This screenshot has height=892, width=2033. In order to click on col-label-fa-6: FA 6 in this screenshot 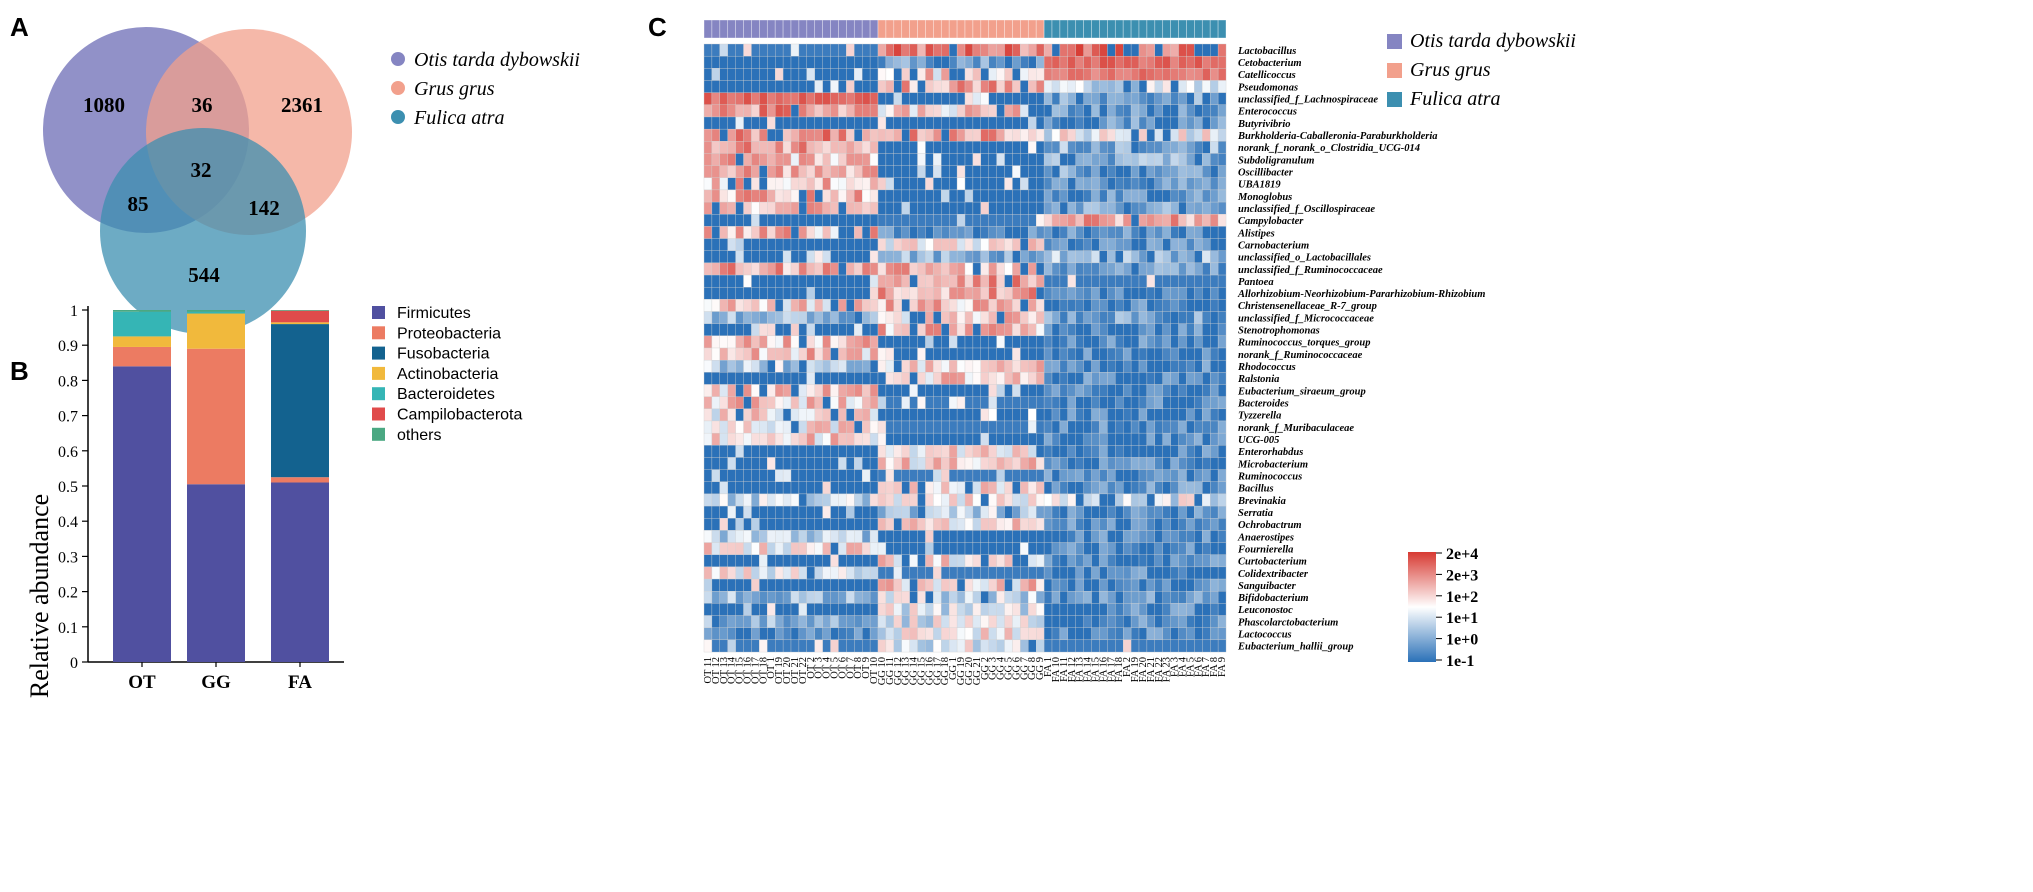, I will do `click(1198, 667)`.